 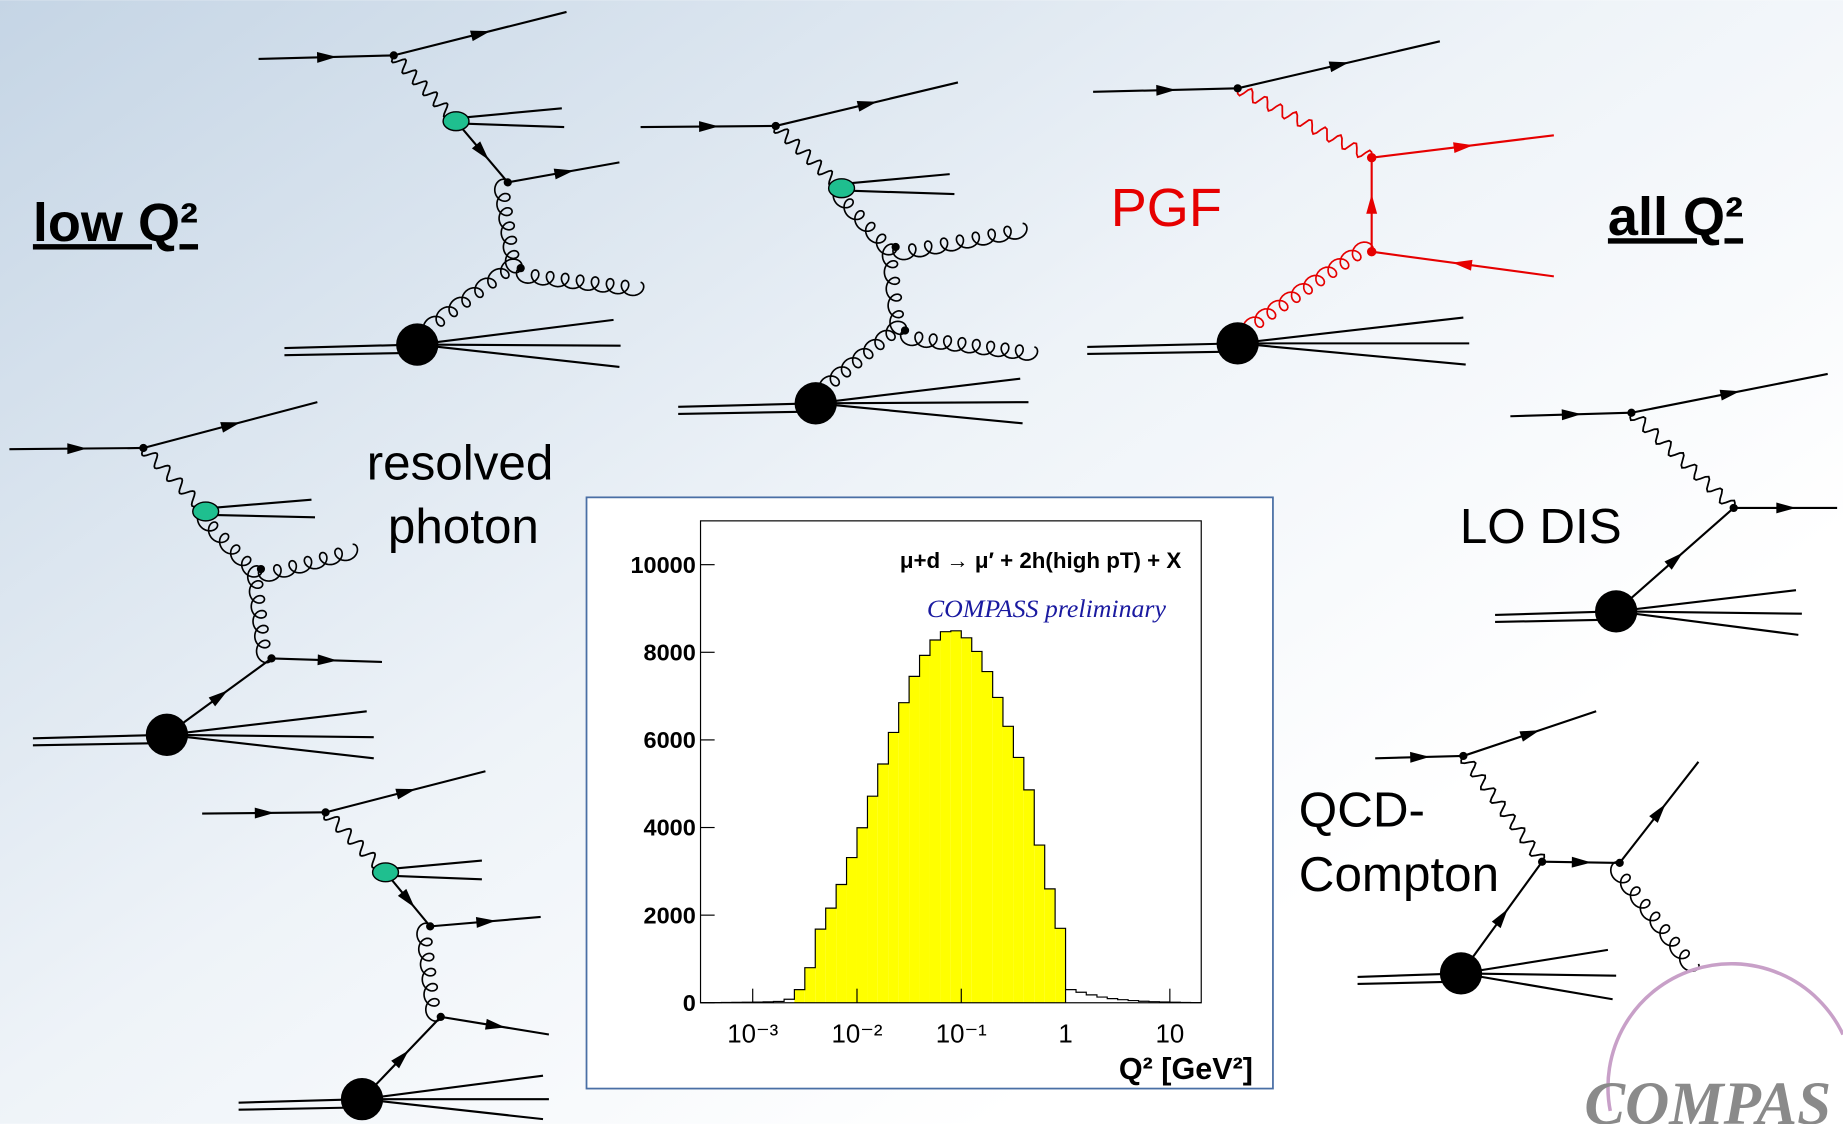 What do you see at coordinates (670, 828) in the screenshot?
I see `y-tick-label: 4000` at bounding box center [670, 828].